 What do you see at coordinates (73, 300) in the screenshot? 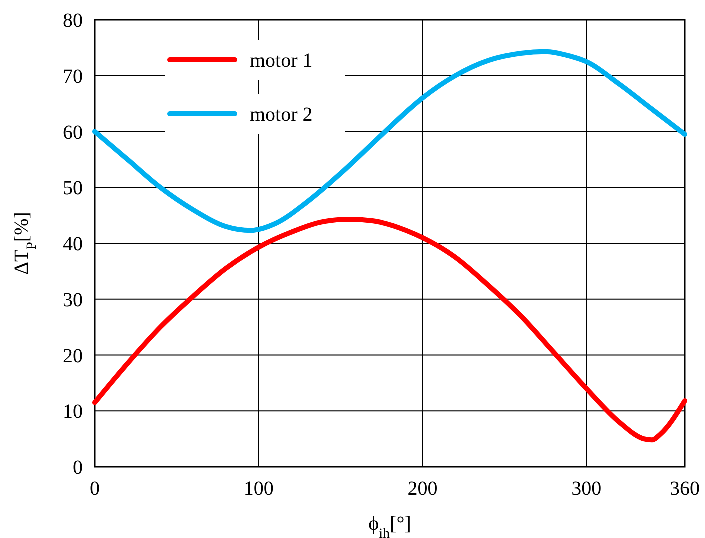
I see `y-tick-label: 30` at bounding box center [73, 300].